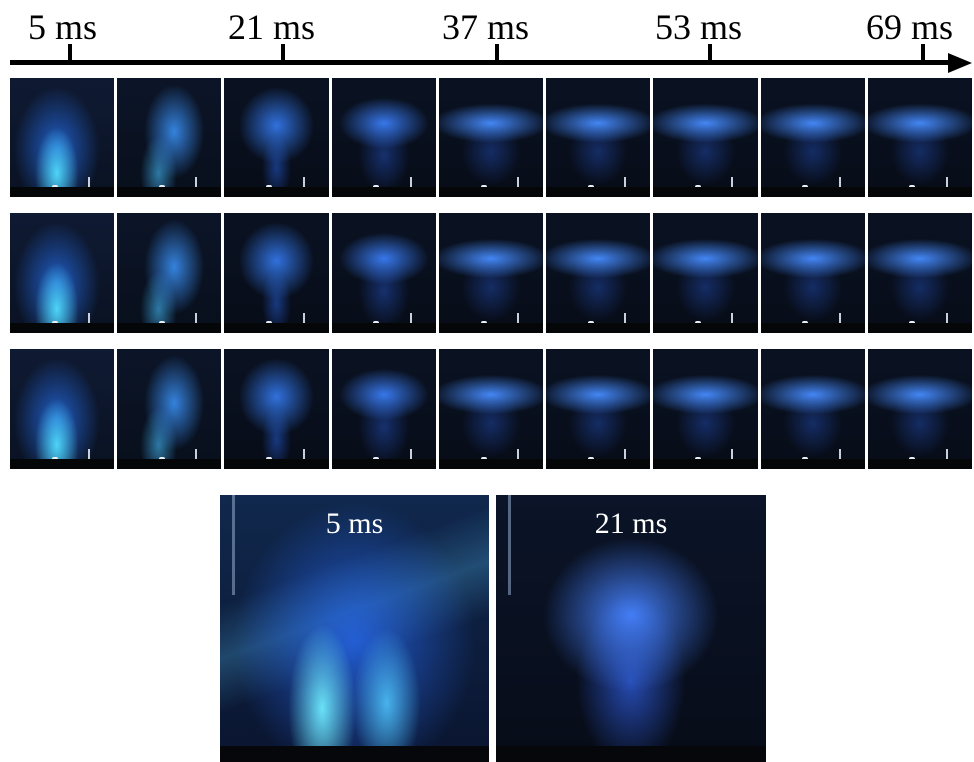 Image resolution: width=974 pixels, height=762 pixels. Describe the element at coordinates (271, 27) in the screenshot. I see `time-label-21ms: 21 ms` at that location.